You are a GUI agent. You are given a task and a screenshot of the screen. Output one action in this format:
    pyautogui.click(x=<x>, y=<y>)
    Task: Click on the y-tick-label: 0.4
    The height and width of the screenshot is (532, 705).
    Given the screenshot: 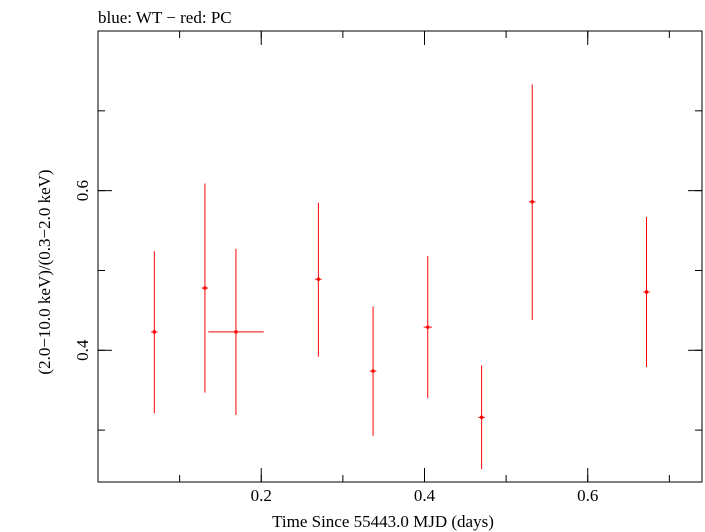 What is the action you would take?
    pyautogui.click(x=82, y=350)
    